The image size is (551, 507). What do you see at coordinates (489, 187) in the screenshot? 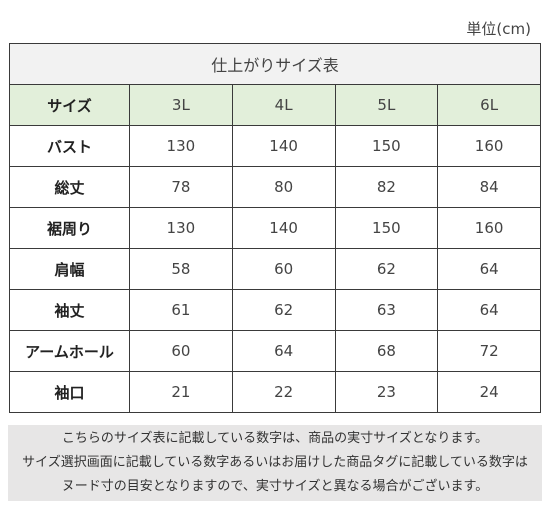
I see `table-cell: 84` at bounding box center [489, 187].